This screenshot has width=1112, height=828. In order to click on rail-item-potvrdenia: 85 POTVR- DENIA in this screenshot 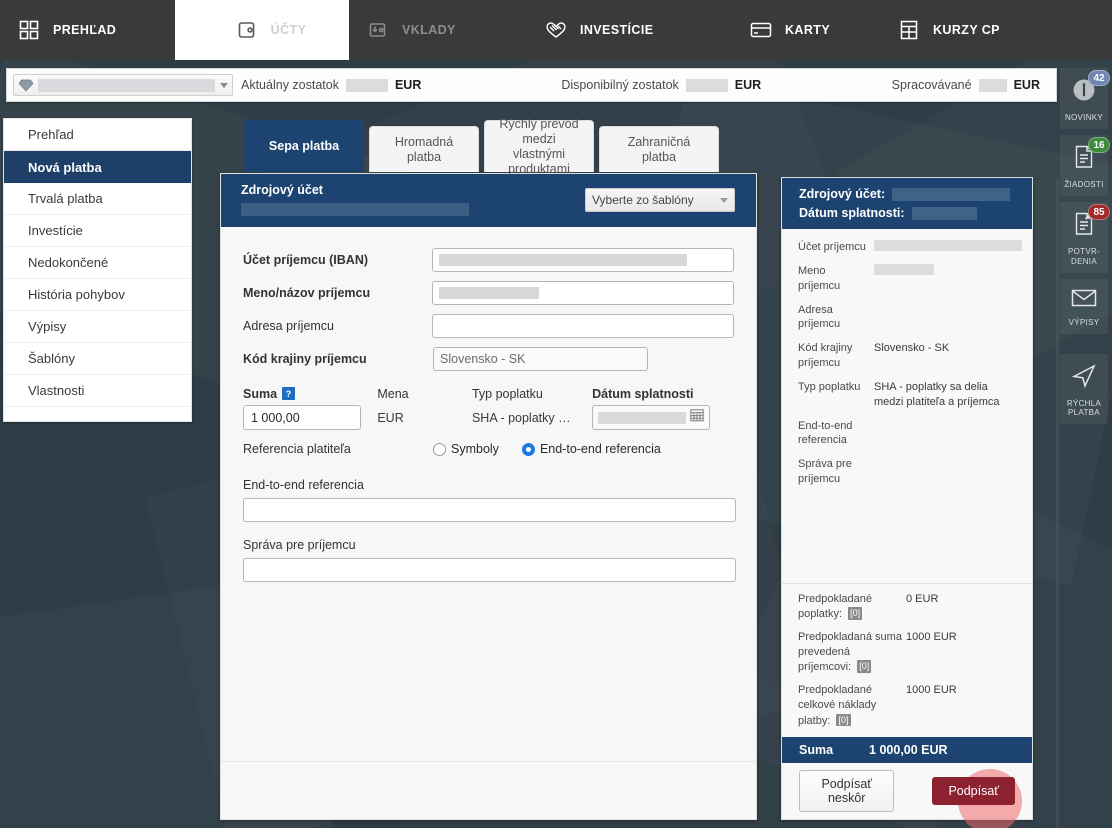, I will do `click(1085, 237)`.